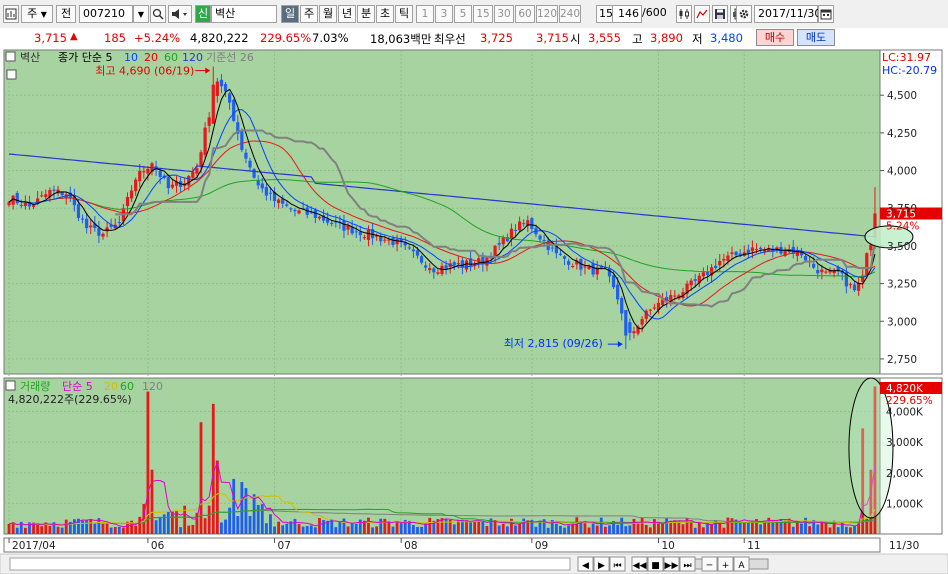 The height and width of the screenshot is (574, 948). Describe the element at coordinates (816, 37) in the screenshot. I see `sell-button: 매도` at that location.